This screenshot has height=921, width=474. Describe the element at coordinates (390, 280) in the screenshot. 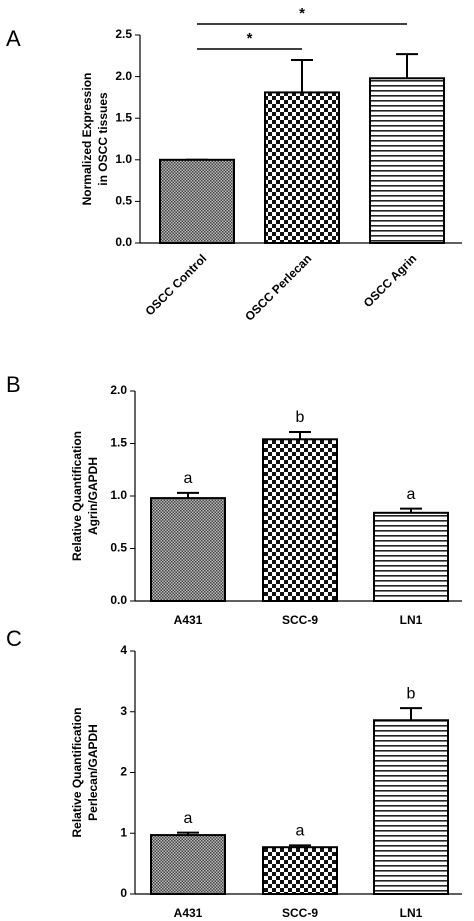

I see `x-tick-label: OSCC Agrin` at that location.